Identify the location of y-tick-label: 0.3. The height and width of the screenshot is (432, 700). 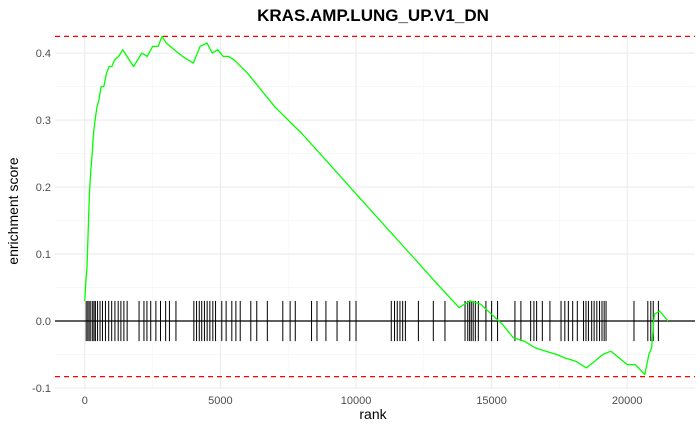
(43, 121).